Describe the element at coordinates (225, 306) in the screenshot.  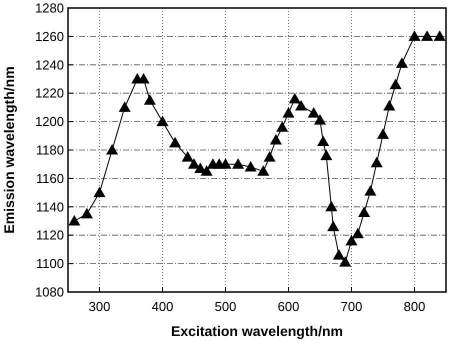
I see `x-tick-label: 500` at that location.